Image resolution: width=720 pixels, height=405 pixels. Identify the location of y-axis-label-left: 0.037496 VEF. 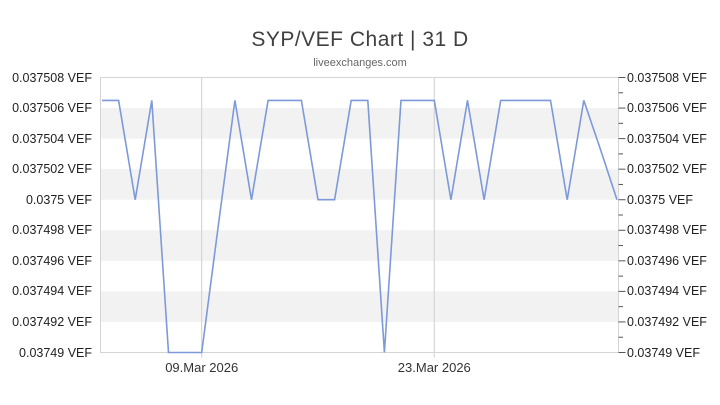
(52, 260).